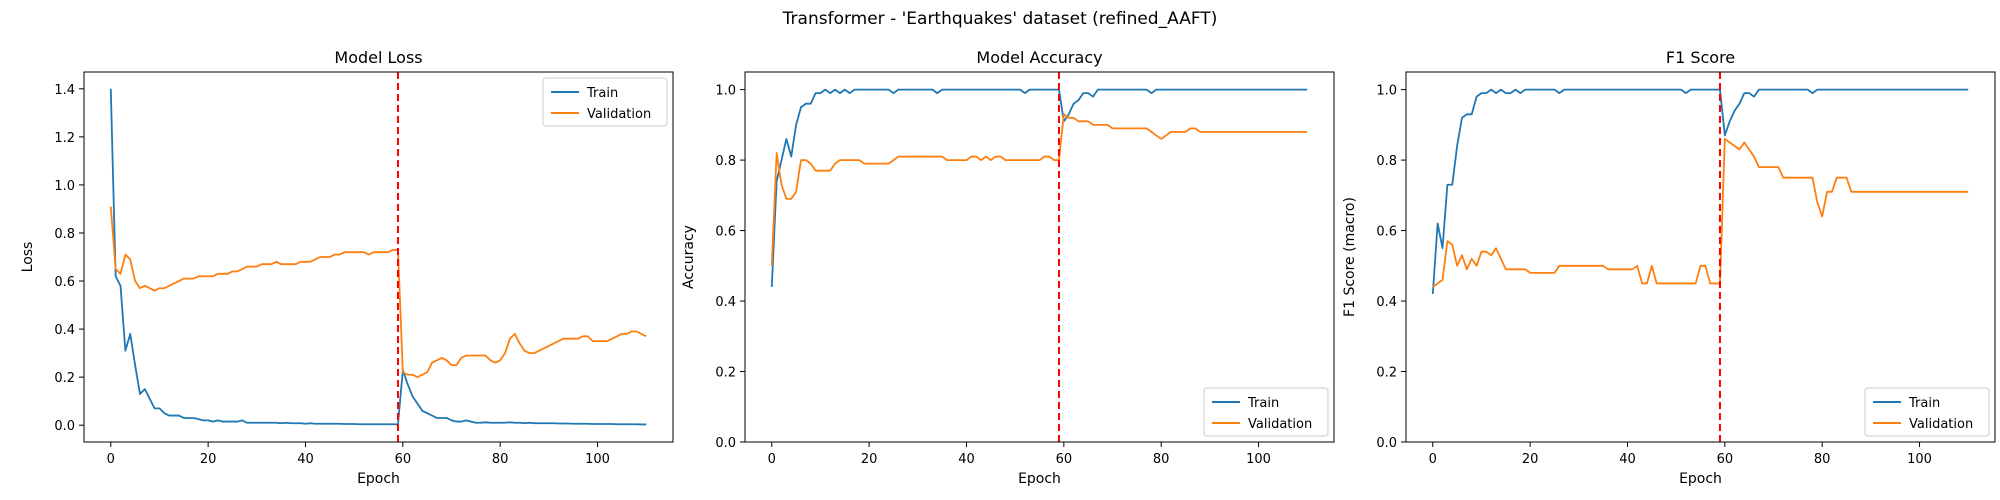  I want to click on y-tick-label: 1.2, so click(64, 138).